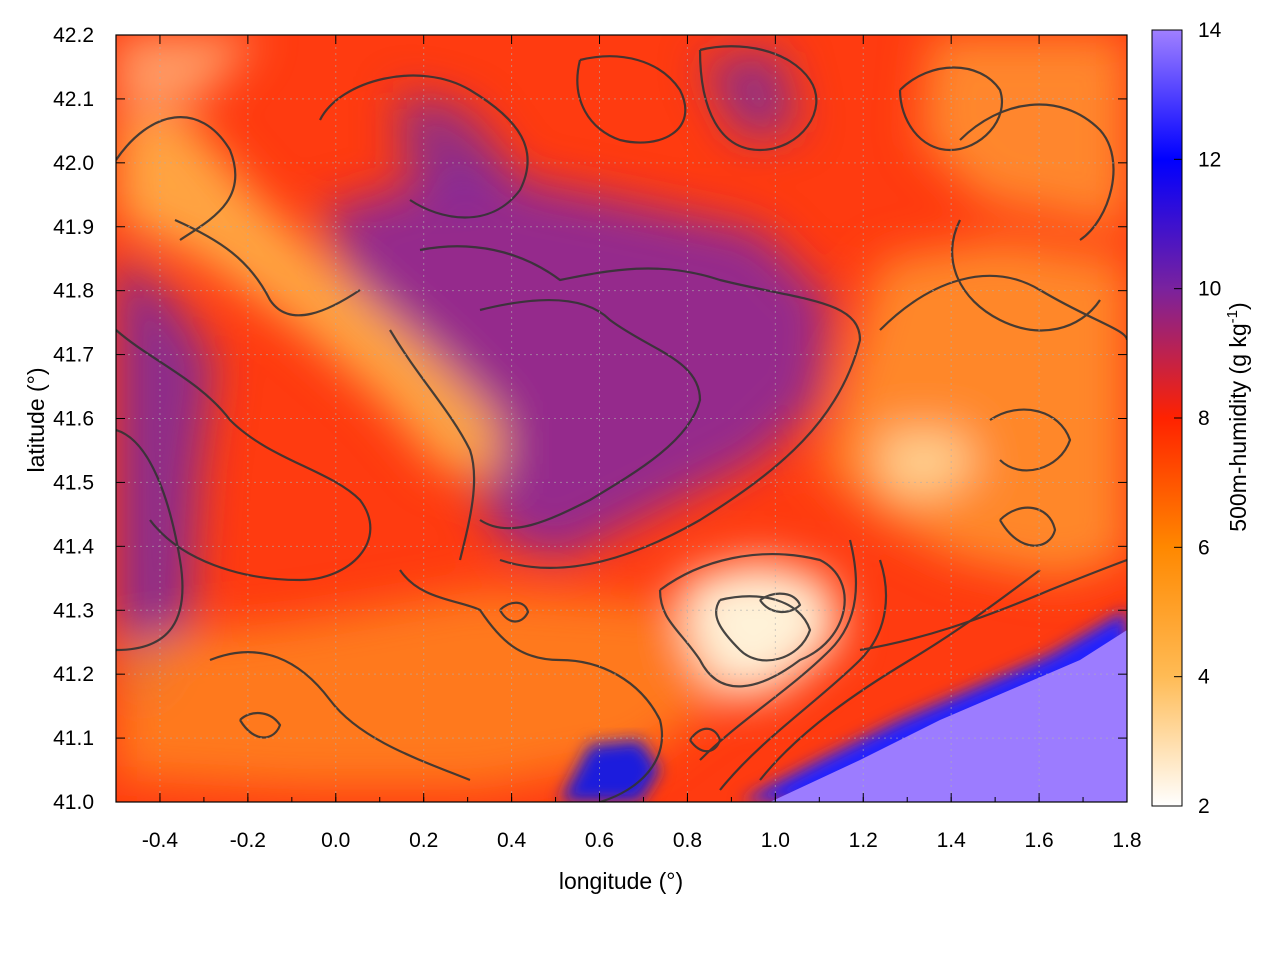 The image size is (1280, 960). What do you see at coordinates (73, 738) in the screenshot?
I see `y-tick-label: 41.1` at bounding box center [73, 738].